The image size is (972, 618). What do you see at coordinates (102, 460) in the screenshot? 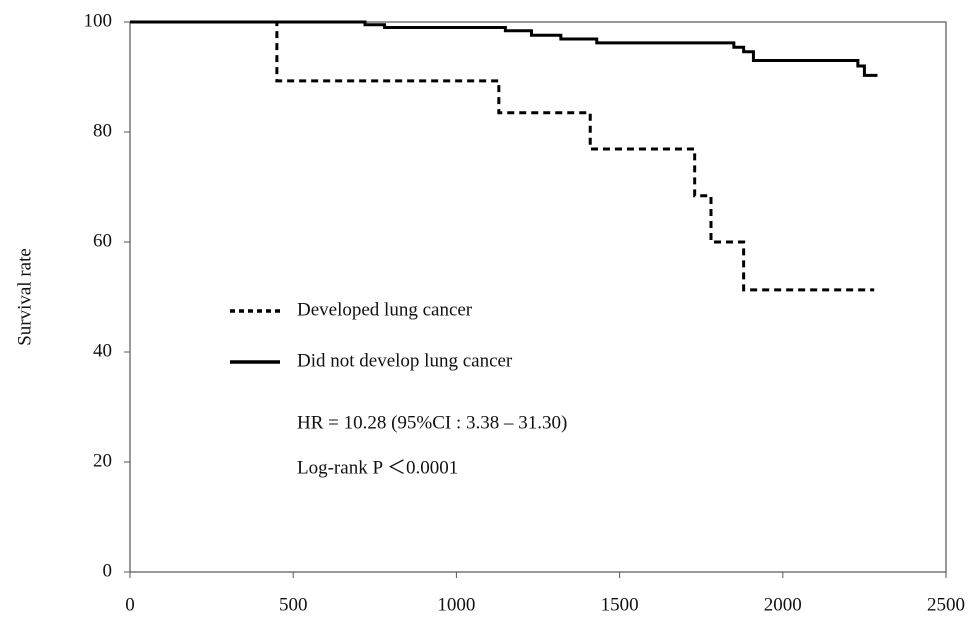
I see `y-tick-label: 20` at bounding box center [102, 460].